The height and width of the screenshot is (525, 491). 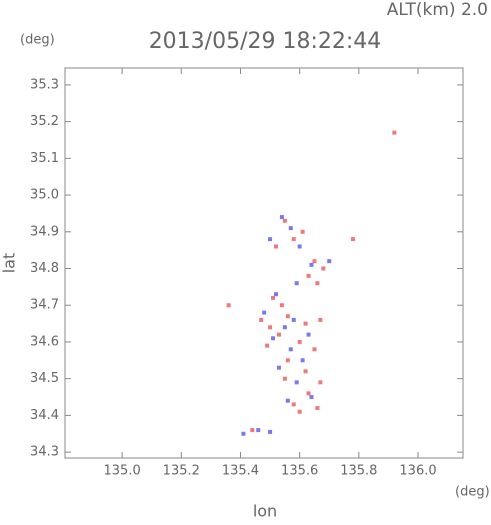 What do you see at coordinates (122, 471) in the screenshot?
I see `x-tick-label: 135.0` at bounding box center [122, 471].